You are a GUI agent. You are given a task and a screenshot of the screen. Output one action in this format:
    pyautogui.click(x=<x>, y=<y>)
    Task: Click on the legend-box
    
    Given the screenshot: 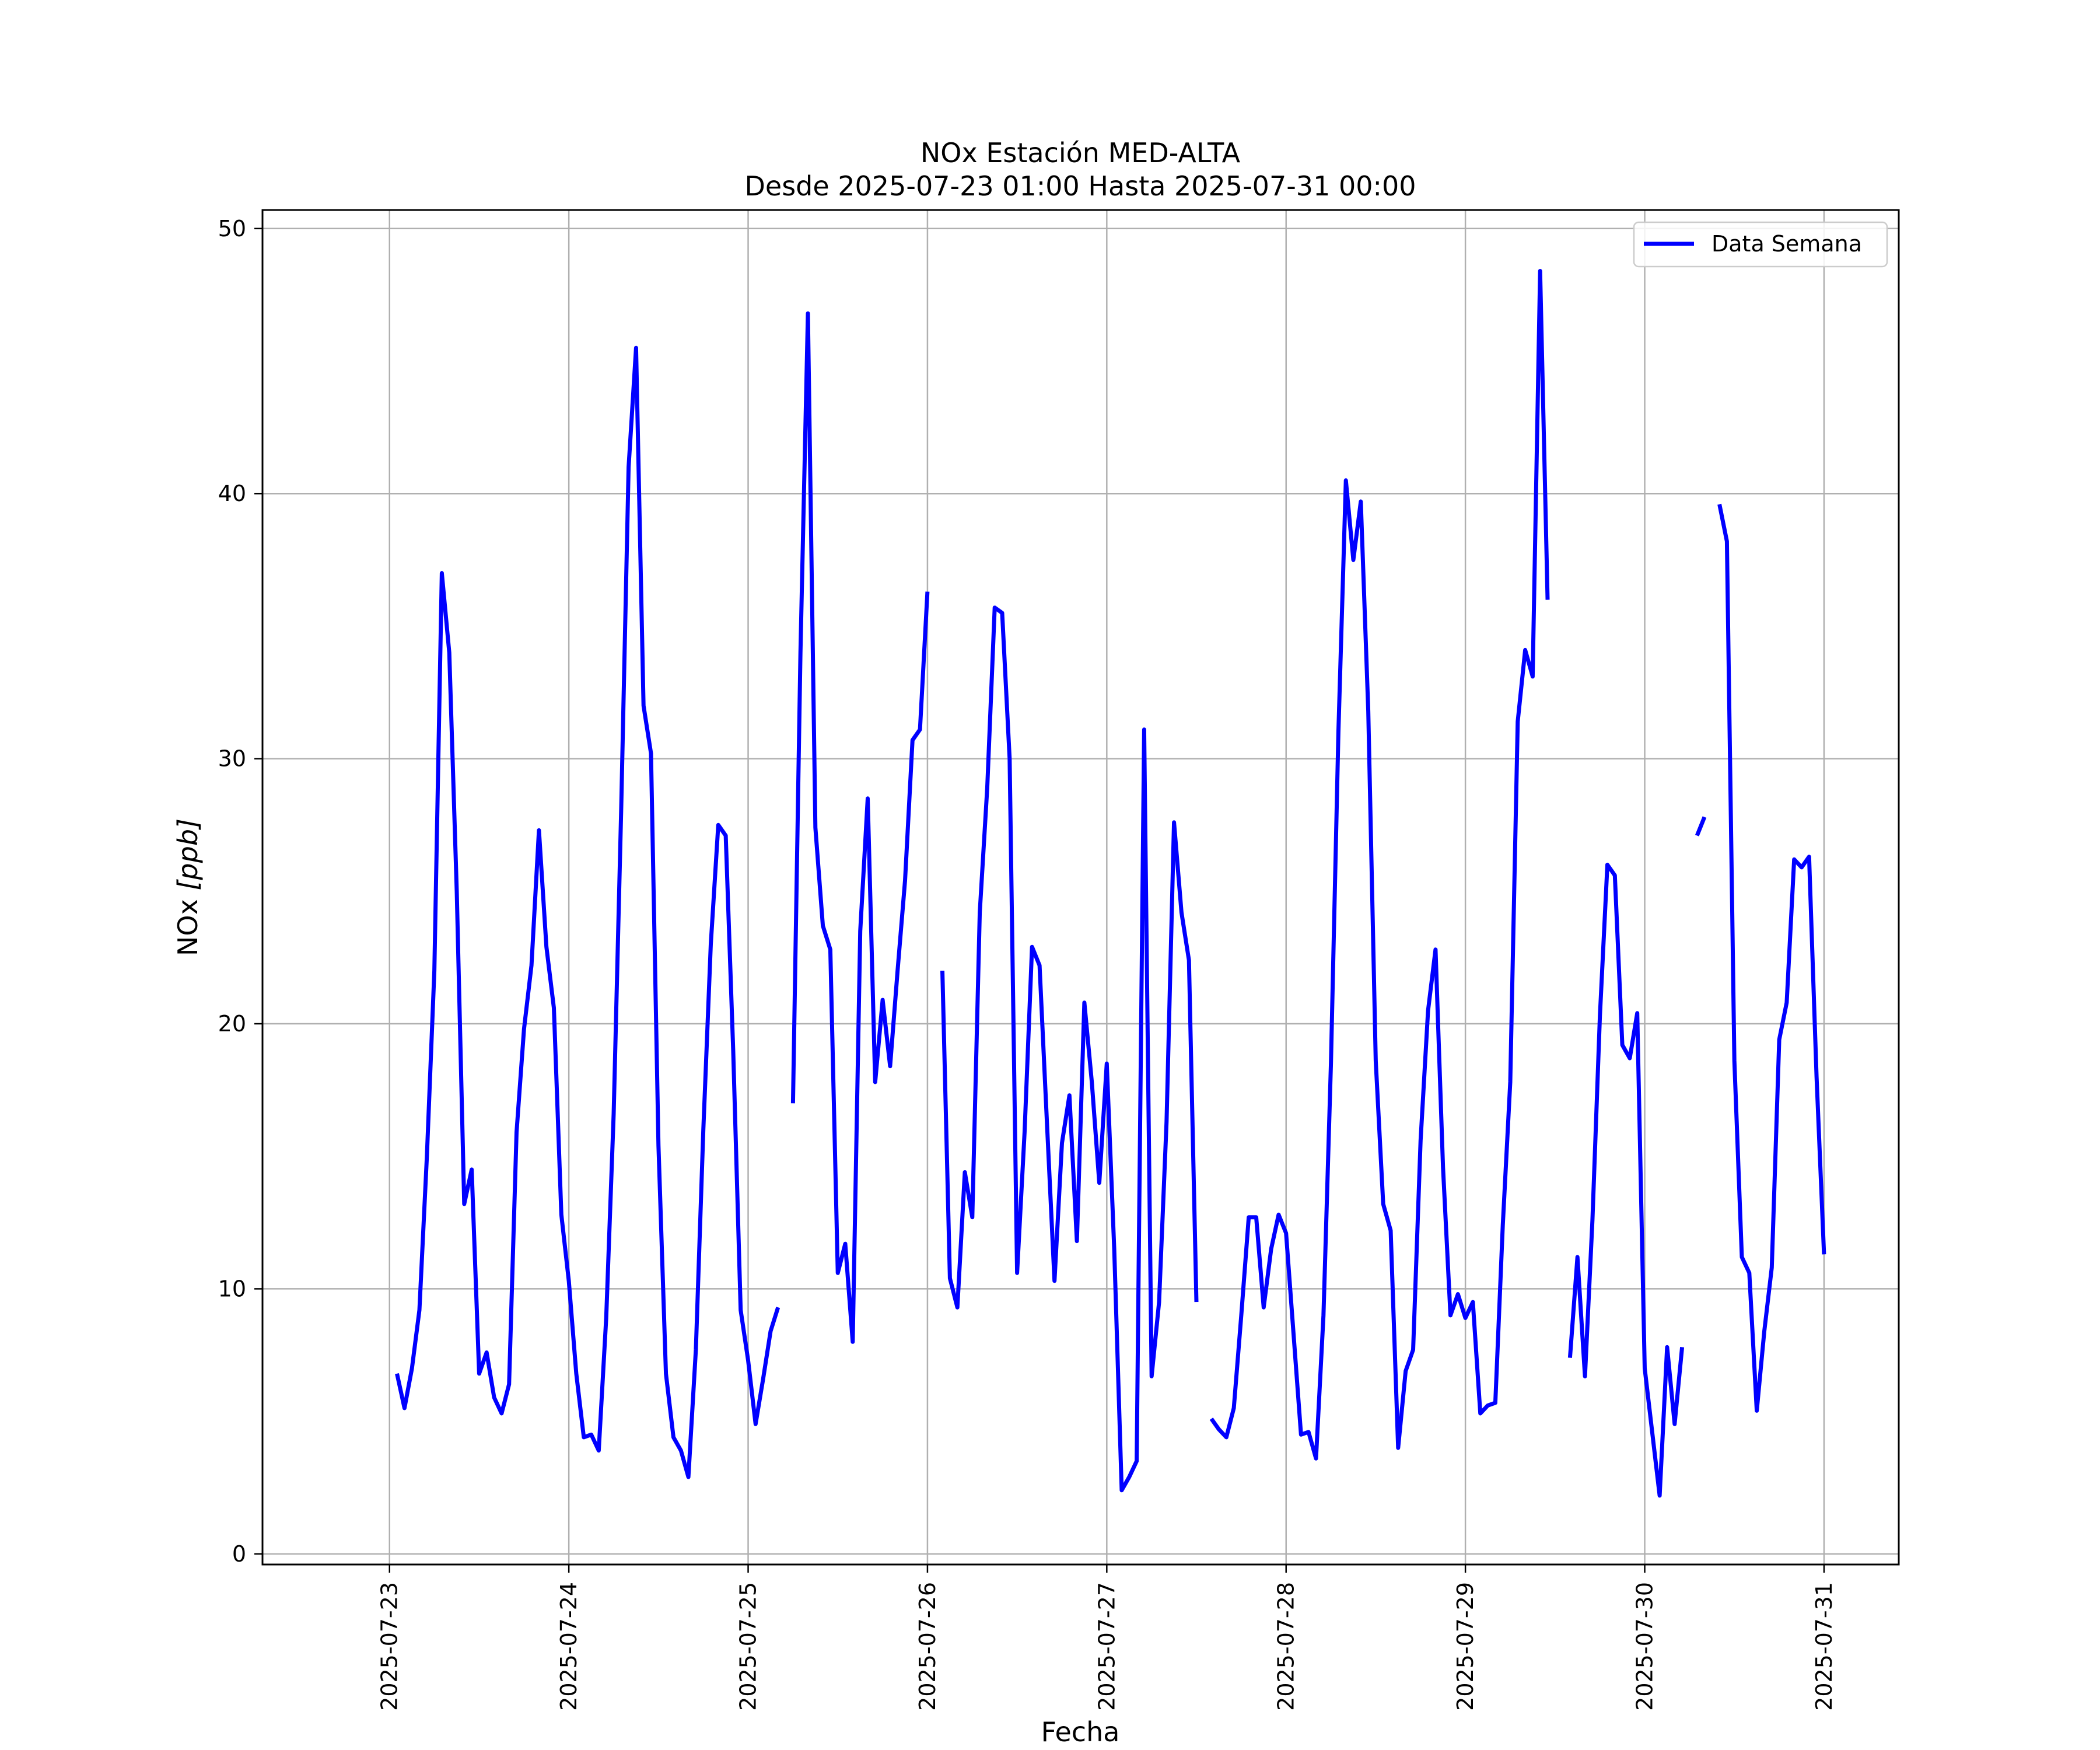 What is the action you would take?
    pyautogui.click(x=1760, y=244)
    